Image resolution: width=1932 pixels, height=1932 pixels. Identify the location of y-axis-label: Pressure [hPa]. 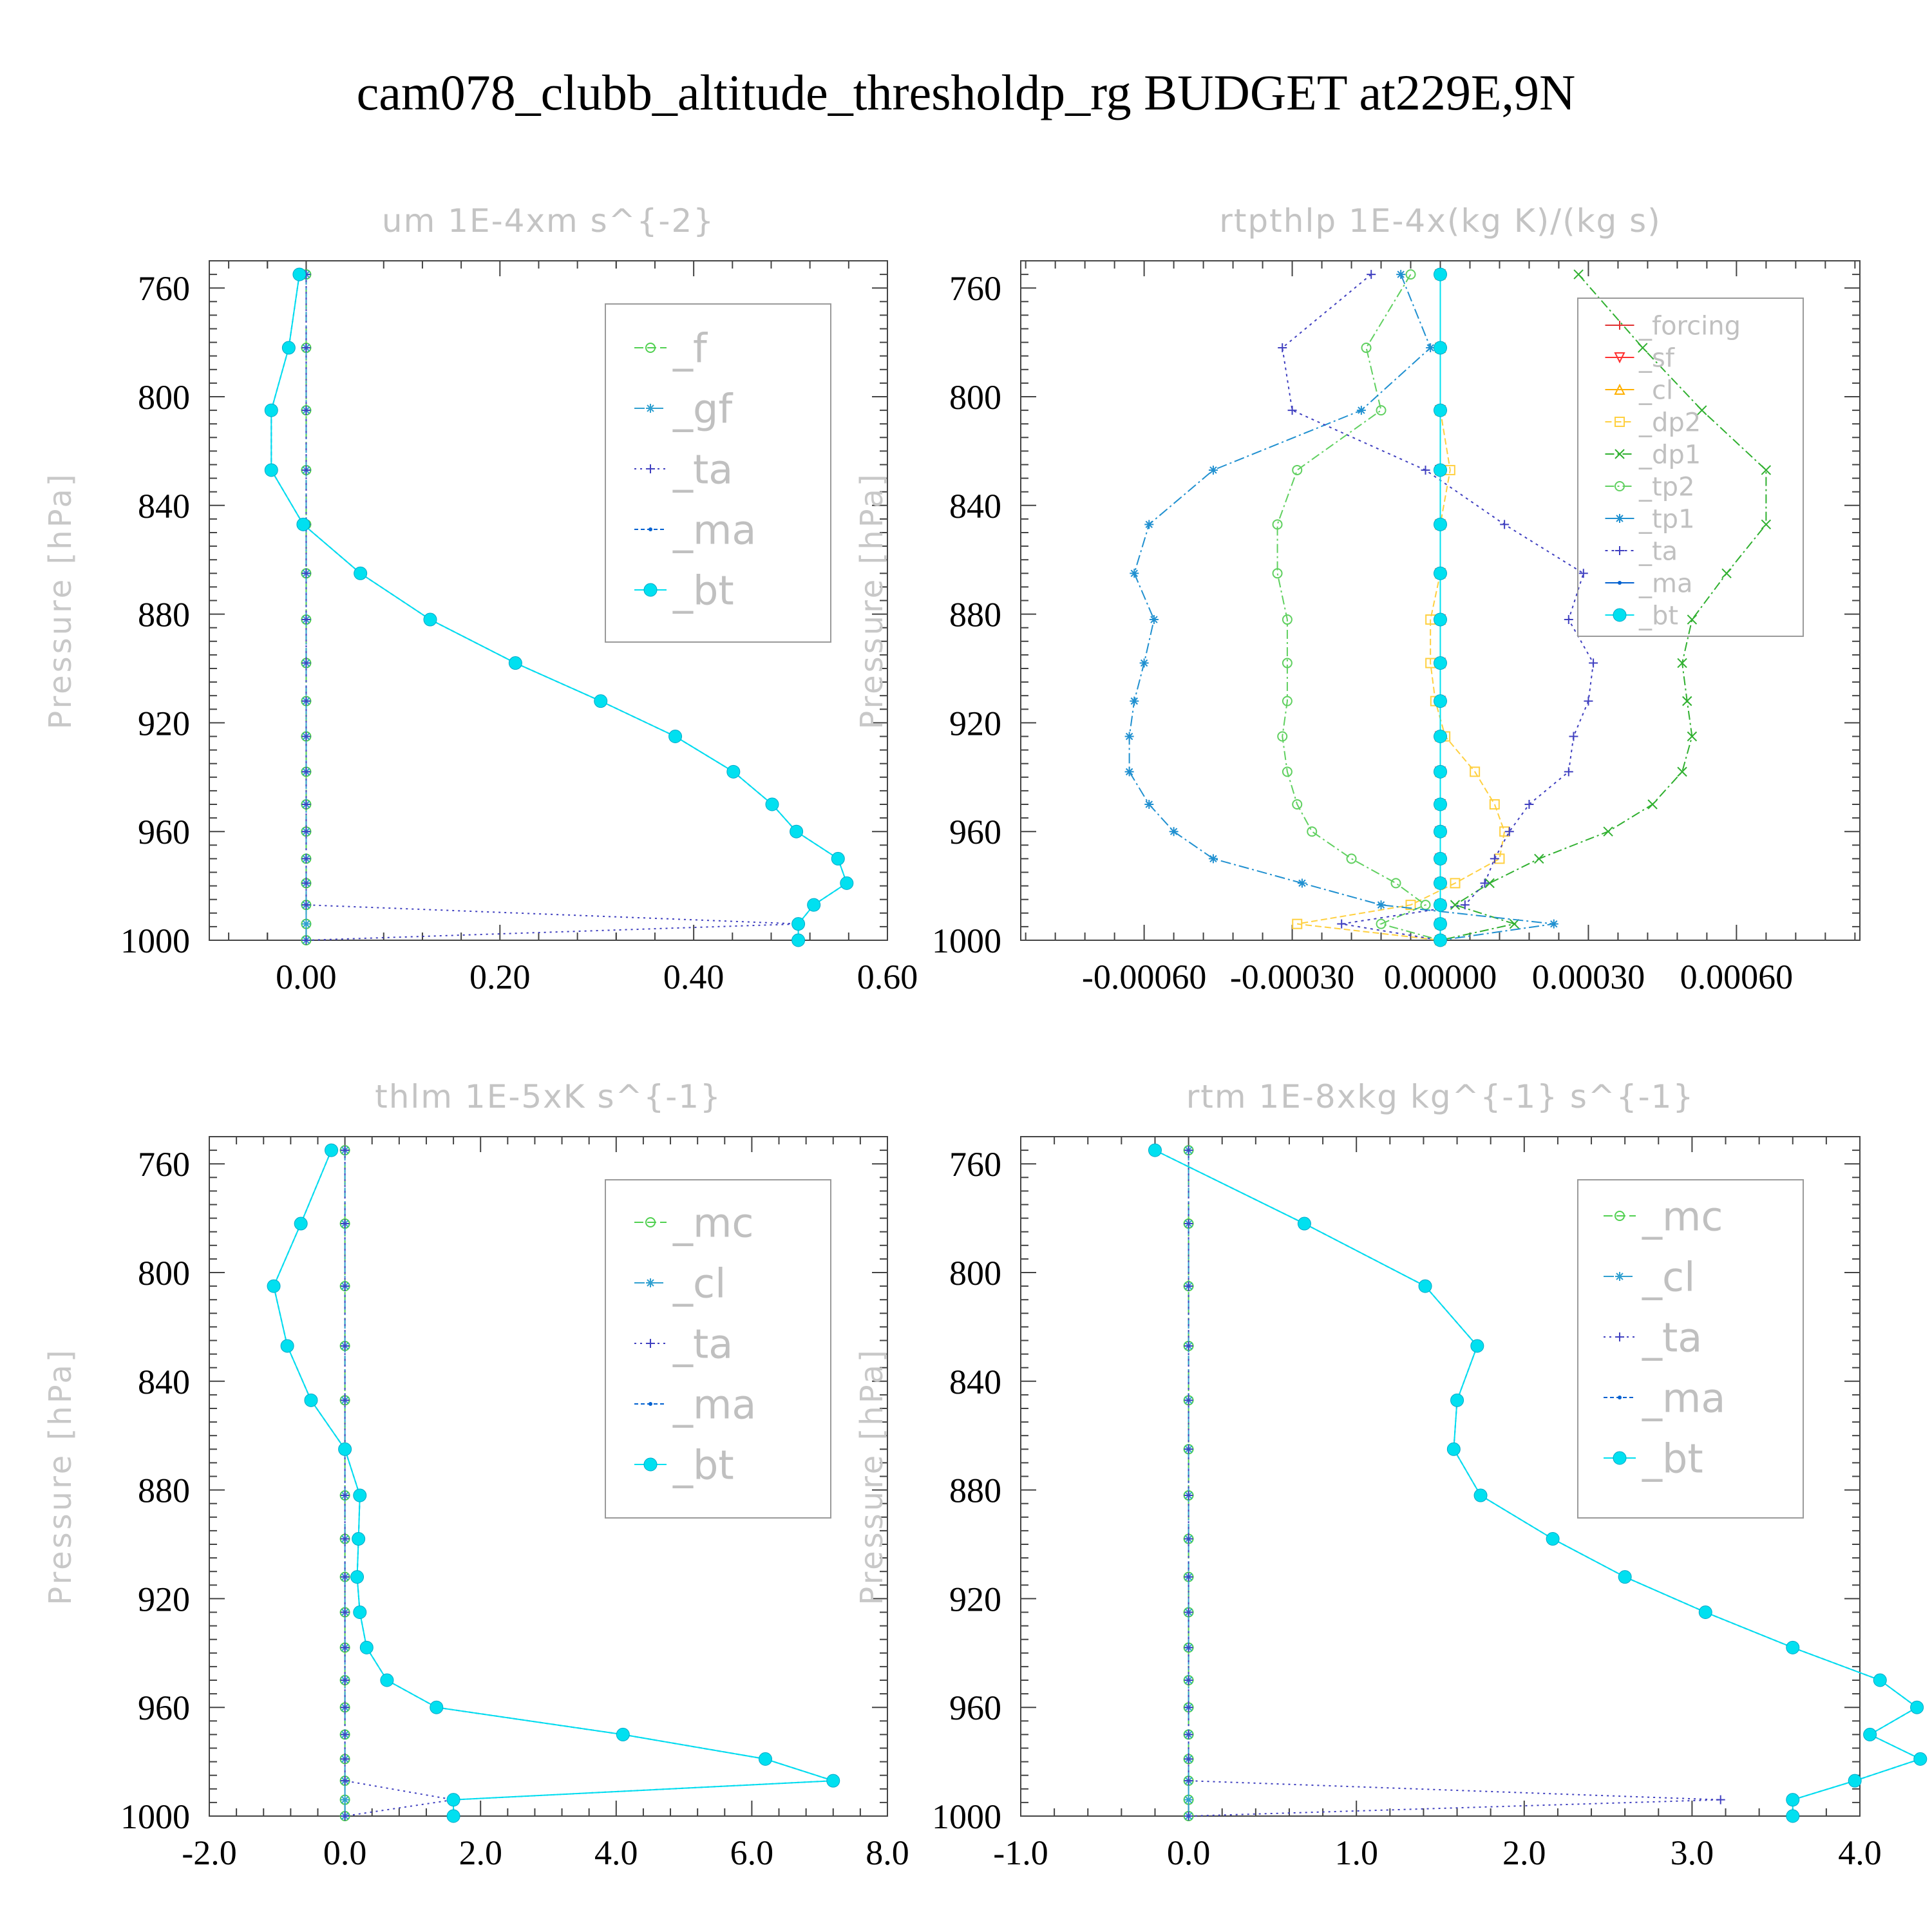
(61, 600).